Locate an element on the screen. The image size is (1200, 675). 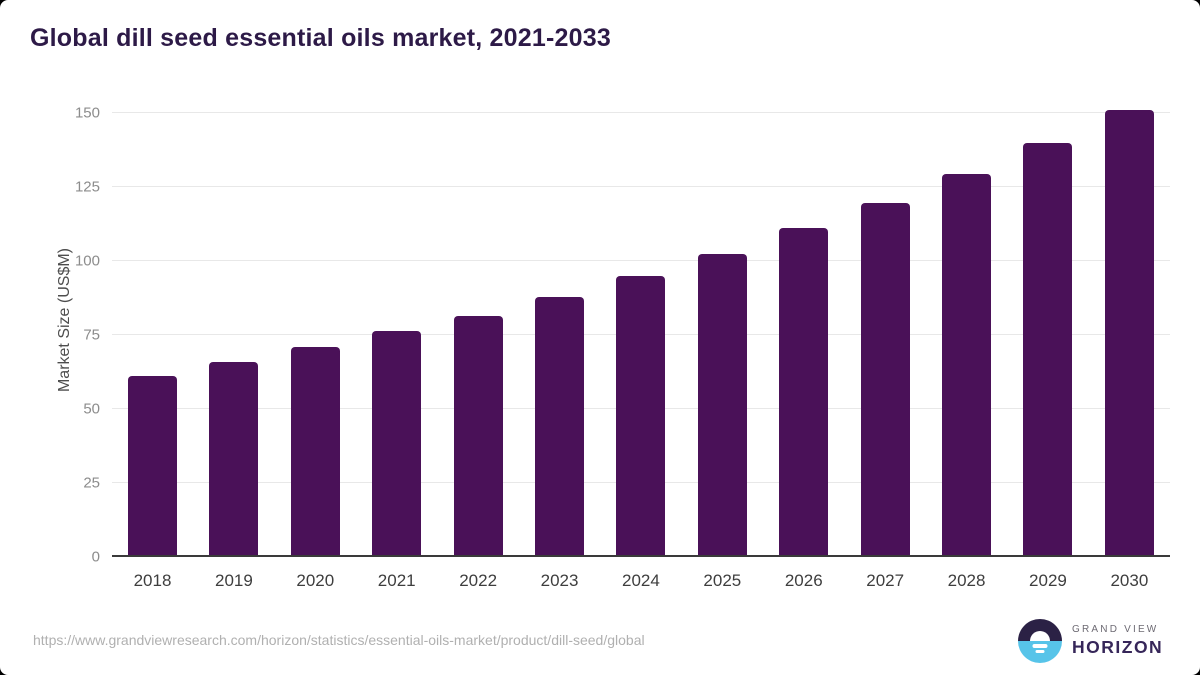
y-tick-100: 100 is located at coordinates (87, 261).